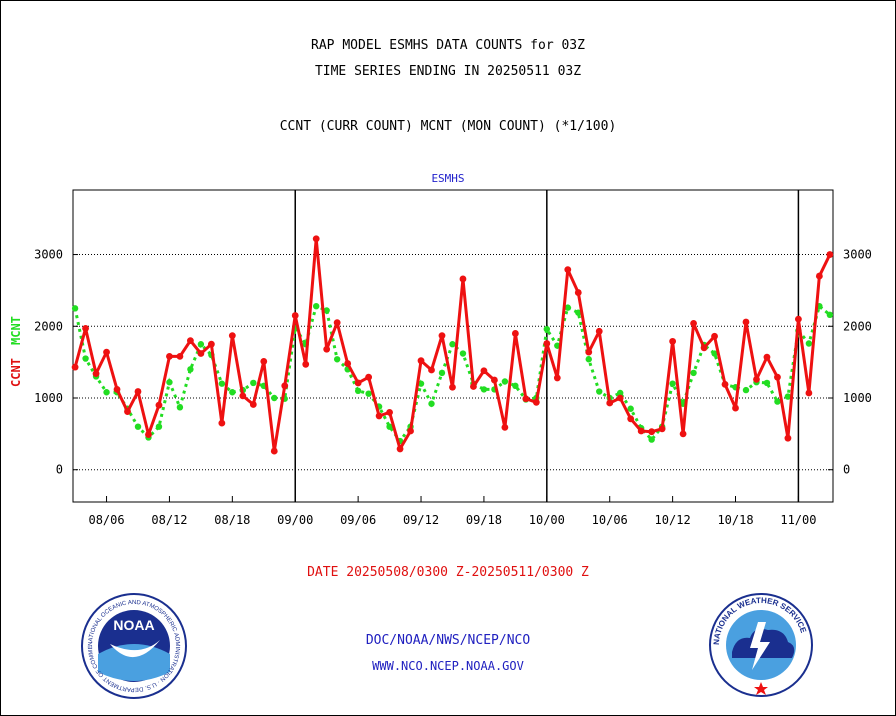 The image size is (896, 716). I want to click on x-tick-label-10-06: 10/06, so click(610, 520).